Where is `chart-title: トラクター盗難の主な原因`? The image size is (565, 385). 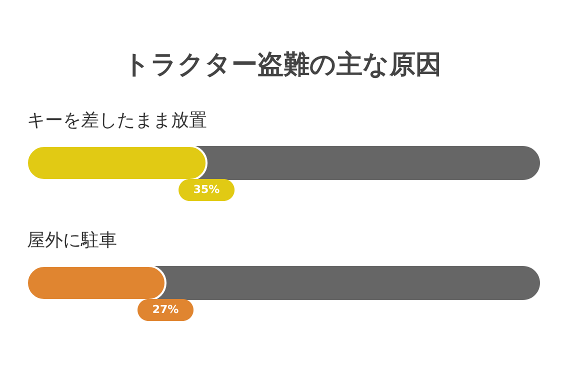 chart-title: トラクター盗難の主な原因 is located at coordinates (283, 65).